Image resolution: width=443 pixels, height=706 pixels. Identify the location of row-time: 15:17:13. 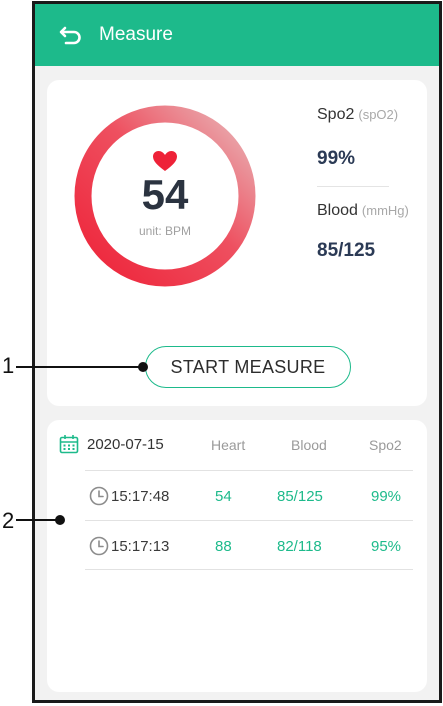
(140, 546).